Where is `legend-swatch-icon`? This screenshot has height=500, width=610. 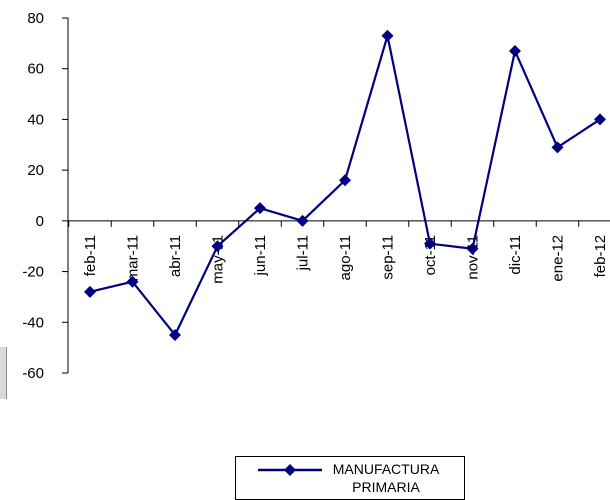 legend-swatch-icon is located at coordinates (290, 470).